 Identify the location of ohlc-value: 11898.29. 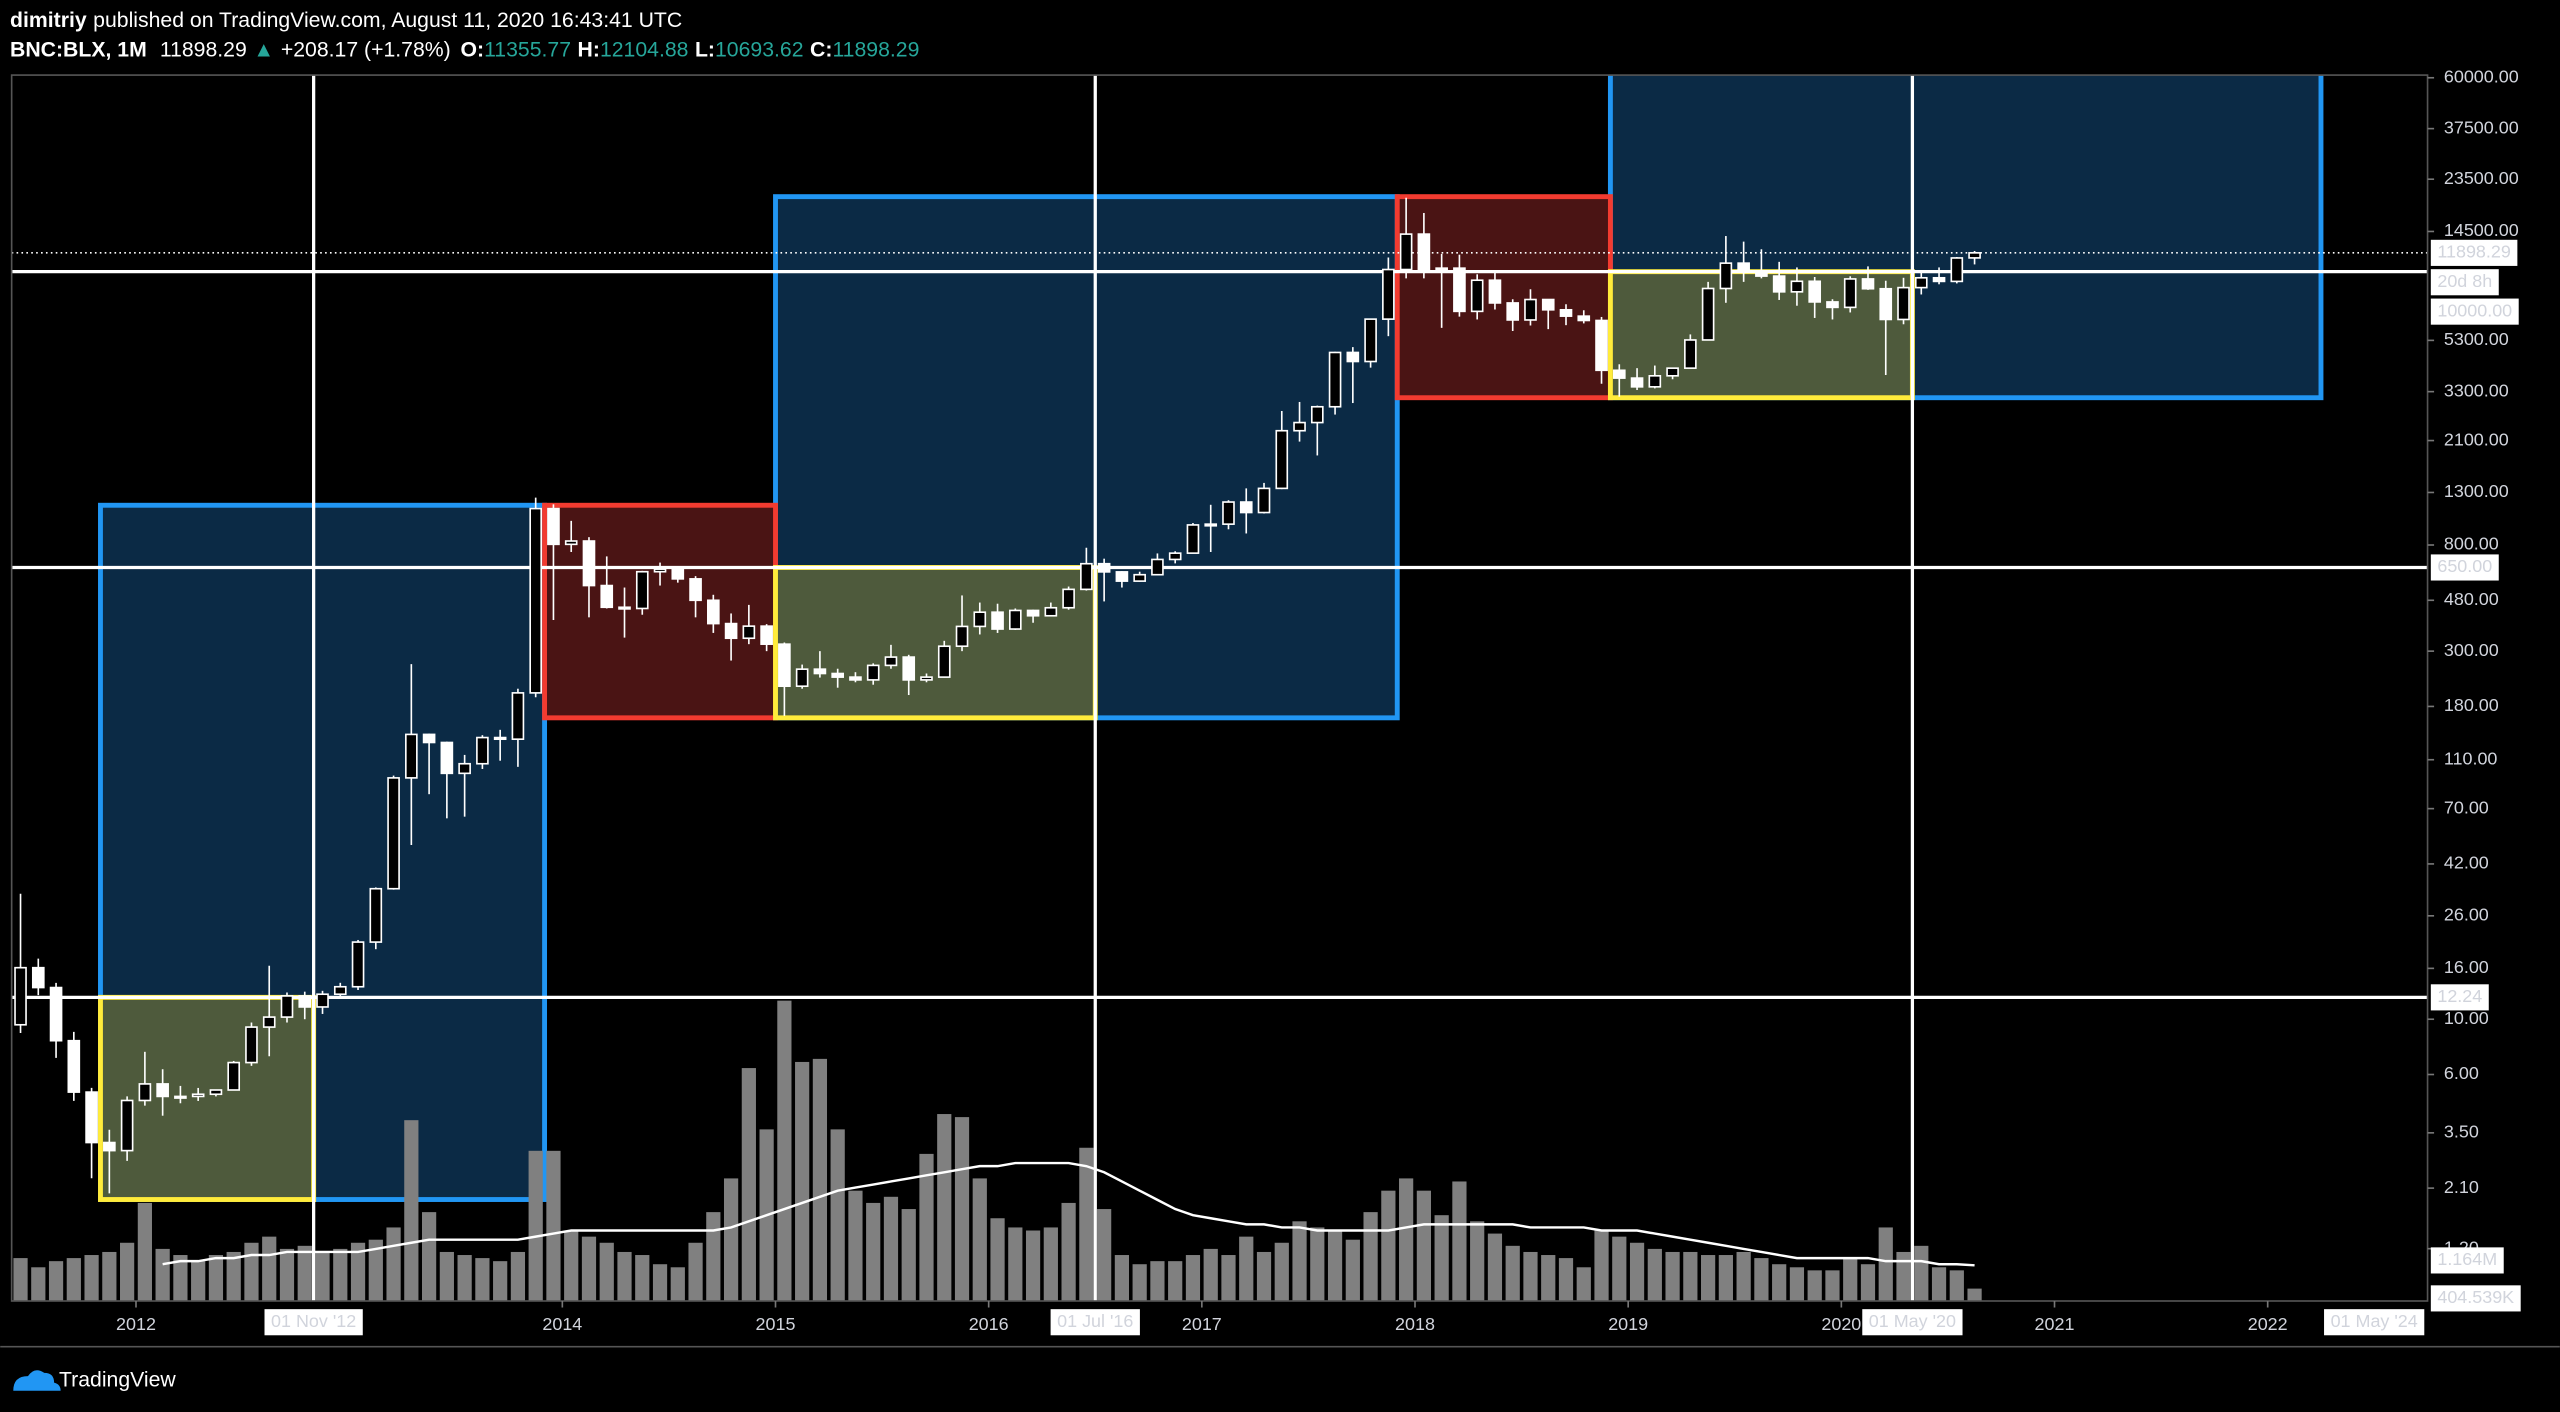
(875, 49).